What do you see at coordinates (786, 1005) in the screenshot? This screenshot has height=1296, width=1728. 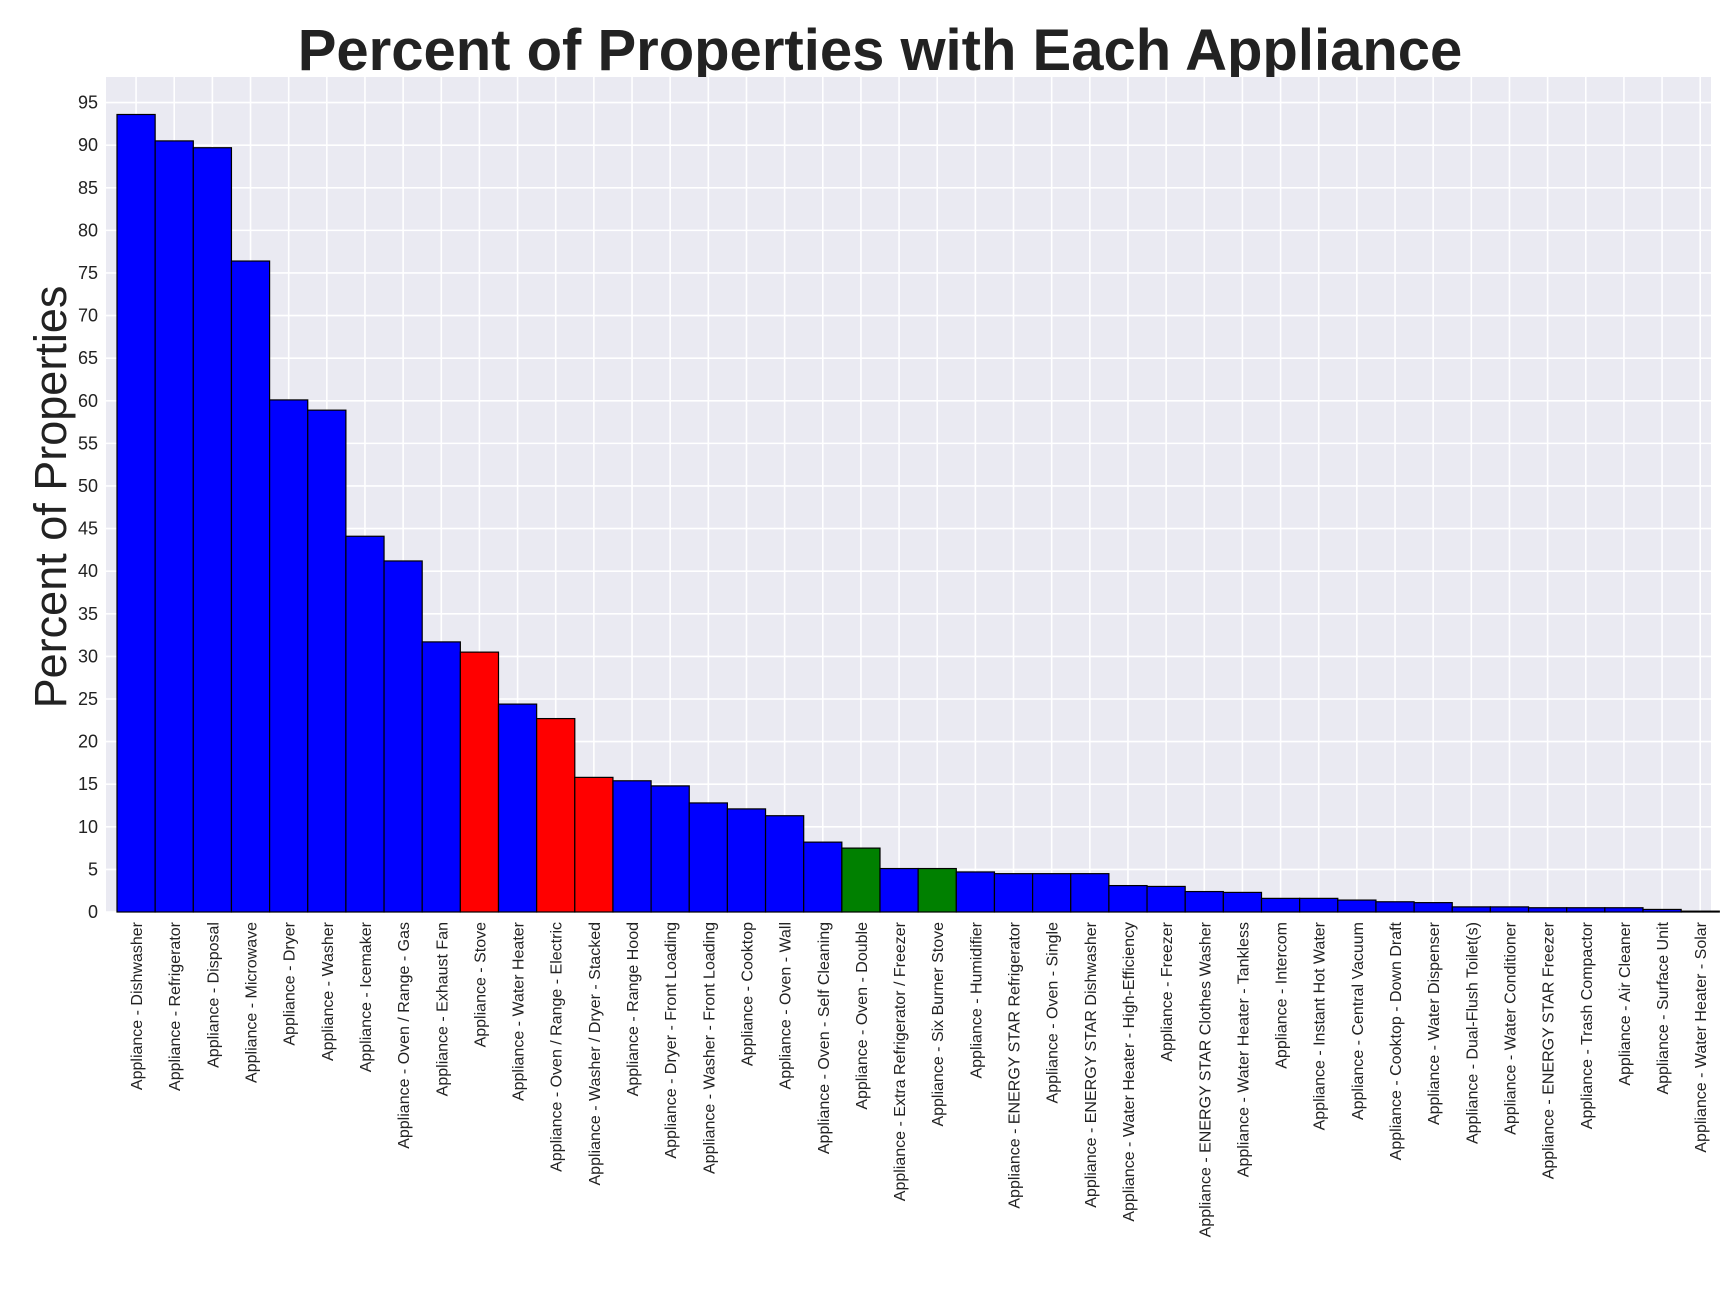 I see `x-tick-label: Appliance - Oven - Wall` at bounding box center [786, 1005].